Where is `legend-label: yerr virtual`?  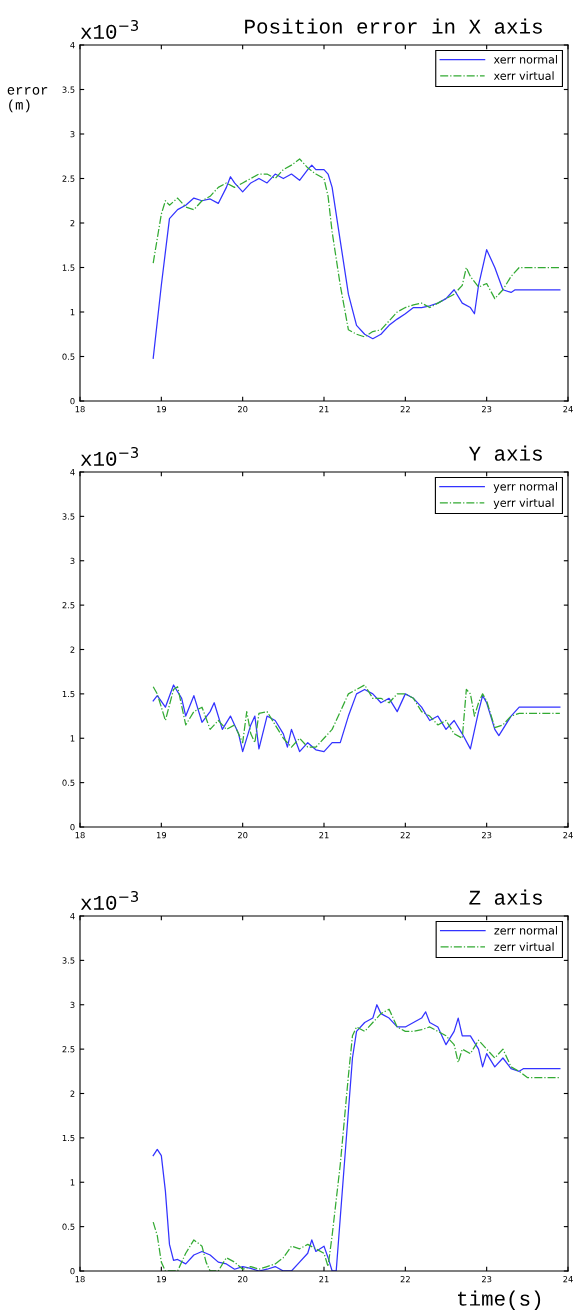 legend-label: yerr virtual is located at coordinates (523, 504).